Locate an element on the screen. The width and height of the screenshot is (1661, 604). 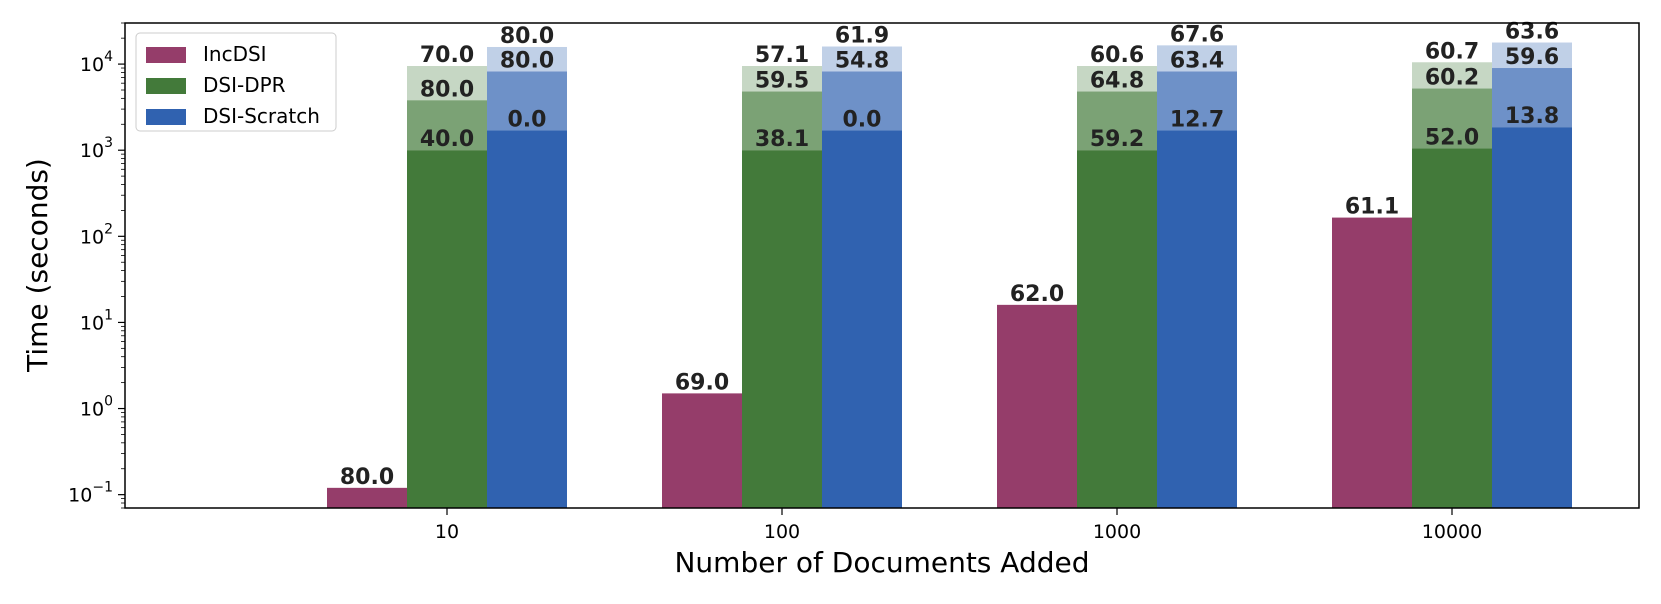
bar-dsi-dpr-10000-seg2 is located at coordinates (1452, 118).